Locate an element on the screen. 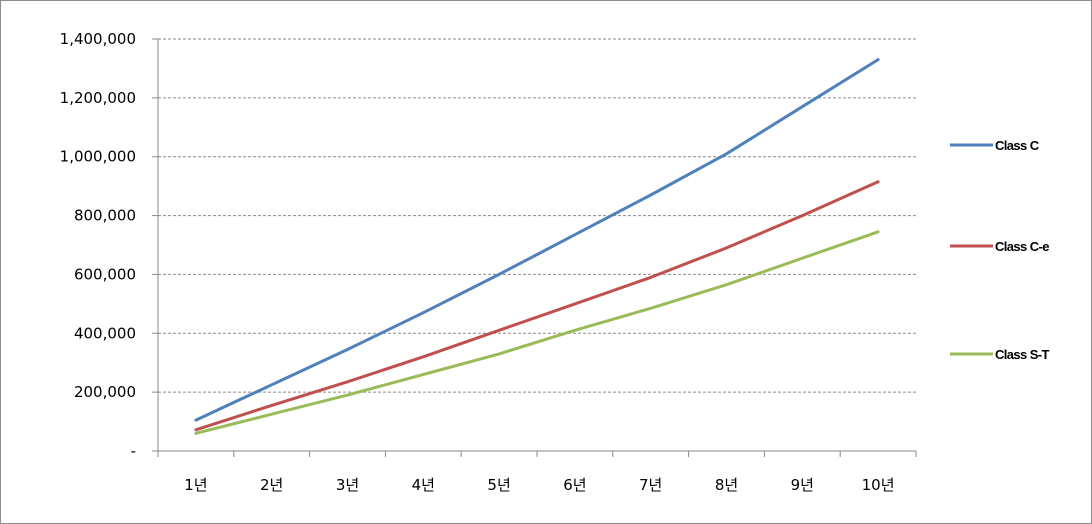 The height and width of the screenshot is (524, 1092). y-tick-label: 200,000 is located at coordinates (105, 392).